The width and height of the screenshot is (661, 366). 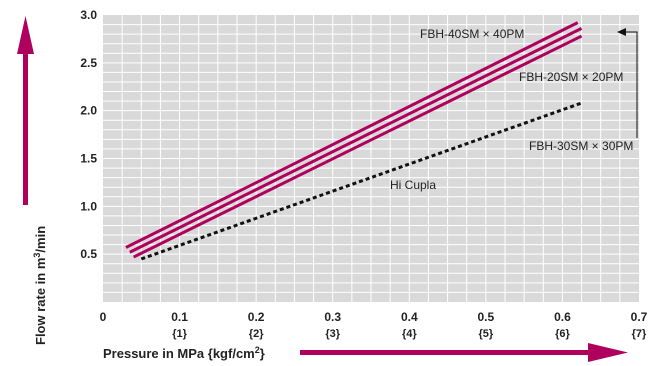 What do you see at coordinates (332, 317) in the screenshot?
I see `x-tick-label: 0.3` at bounding box center [332, 317].